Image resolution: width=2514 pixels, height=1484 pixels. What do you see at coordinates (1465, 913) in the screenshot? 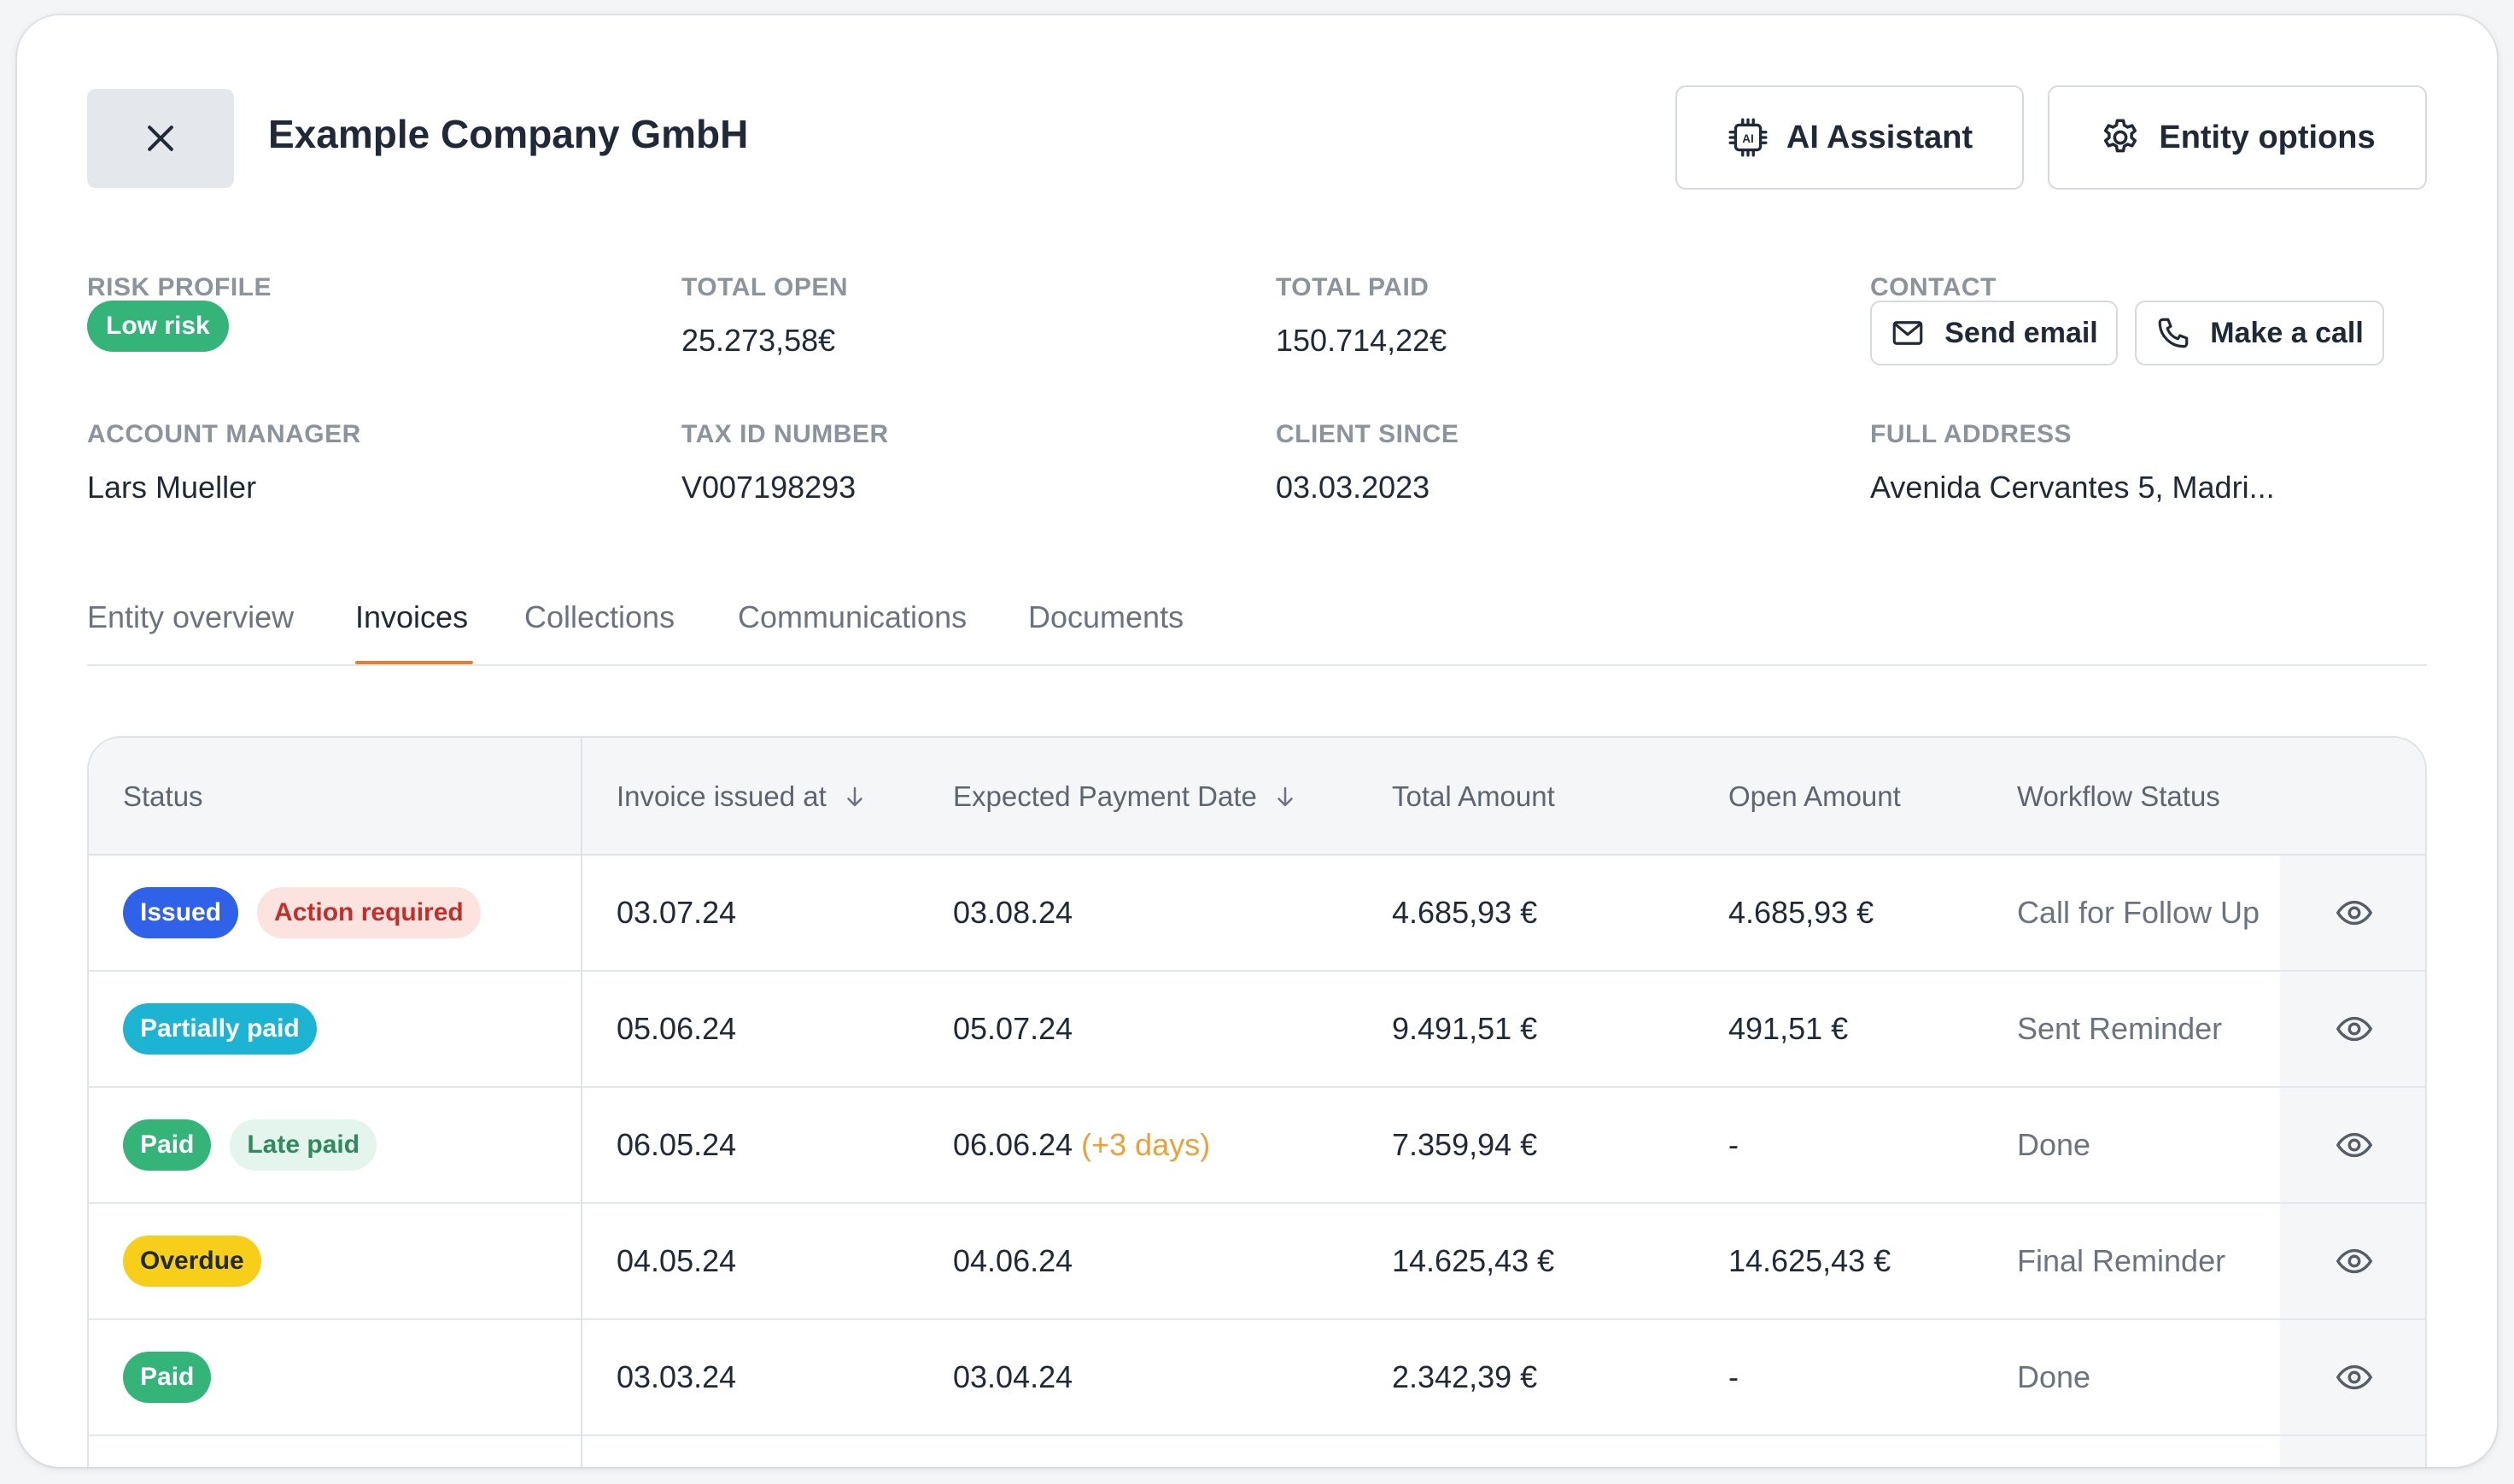
I see `total-amount-cell: 4.685,93 €` at bounding box center [1465, 913].